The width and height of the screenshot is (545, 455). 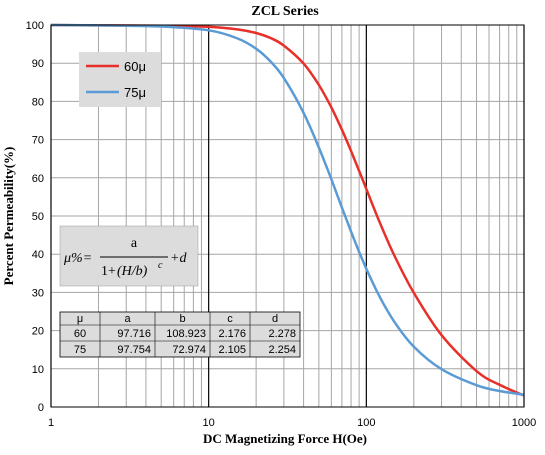 What do you see at coordinates (230, 319) in the screenshot?
I see `table-header-cell: c` at bounding box center [230, 319].